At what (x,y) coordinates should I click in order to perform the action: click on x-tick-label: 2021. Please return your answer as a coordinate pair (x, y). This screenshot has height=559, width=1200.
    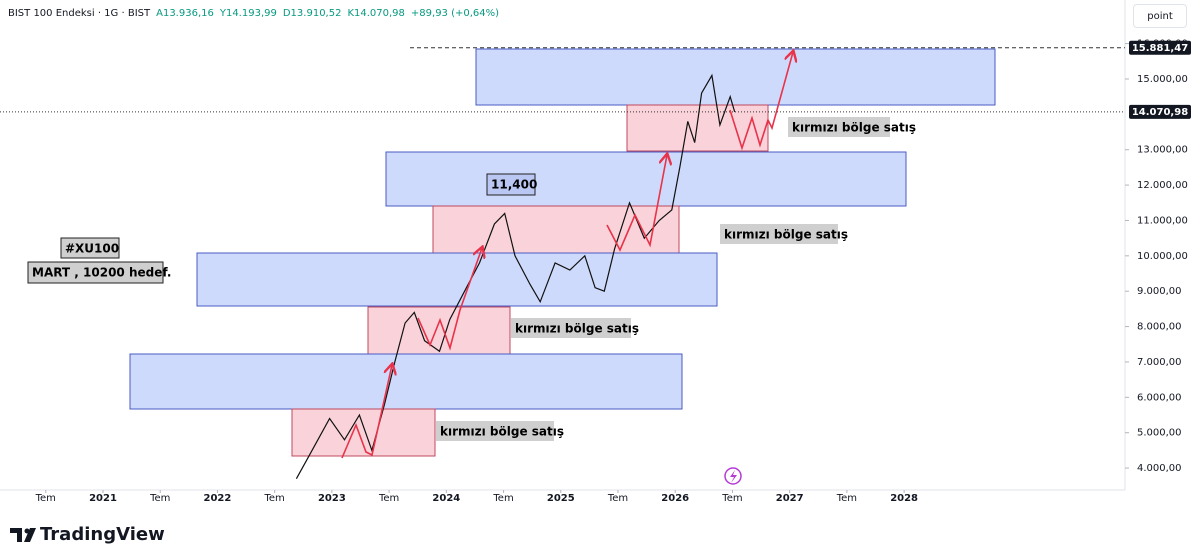
    Looking at the image, I should click on (103, 498).